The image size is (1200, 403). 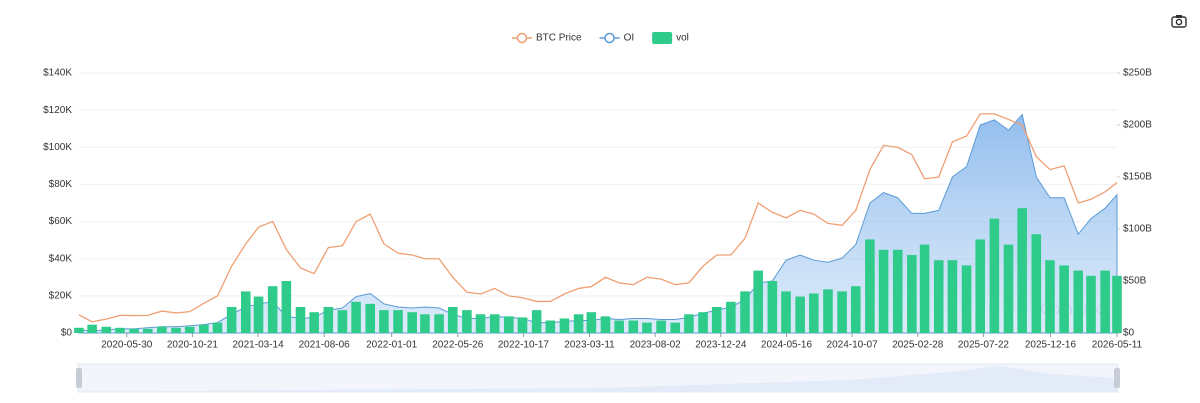 I want to click on legend-item: BTC Price, so click(x=547, y=38).